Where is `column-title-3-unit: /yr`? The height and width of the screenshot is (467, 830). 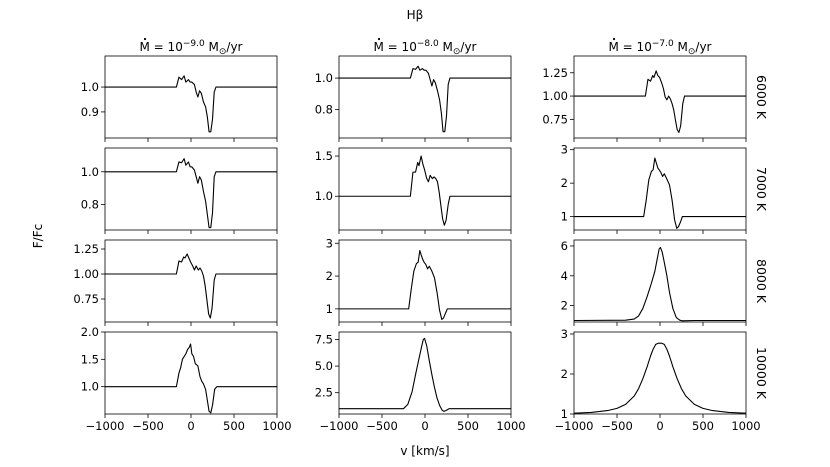 column-title-3-unit: /yr is located at coordinates (703, 47).